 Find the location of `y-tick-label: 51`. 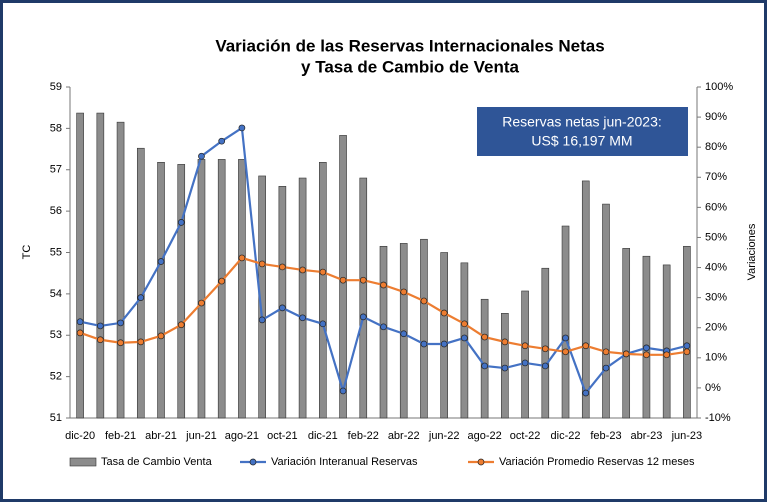

y-tick-label: 51 is located at coordinates (56, 418).